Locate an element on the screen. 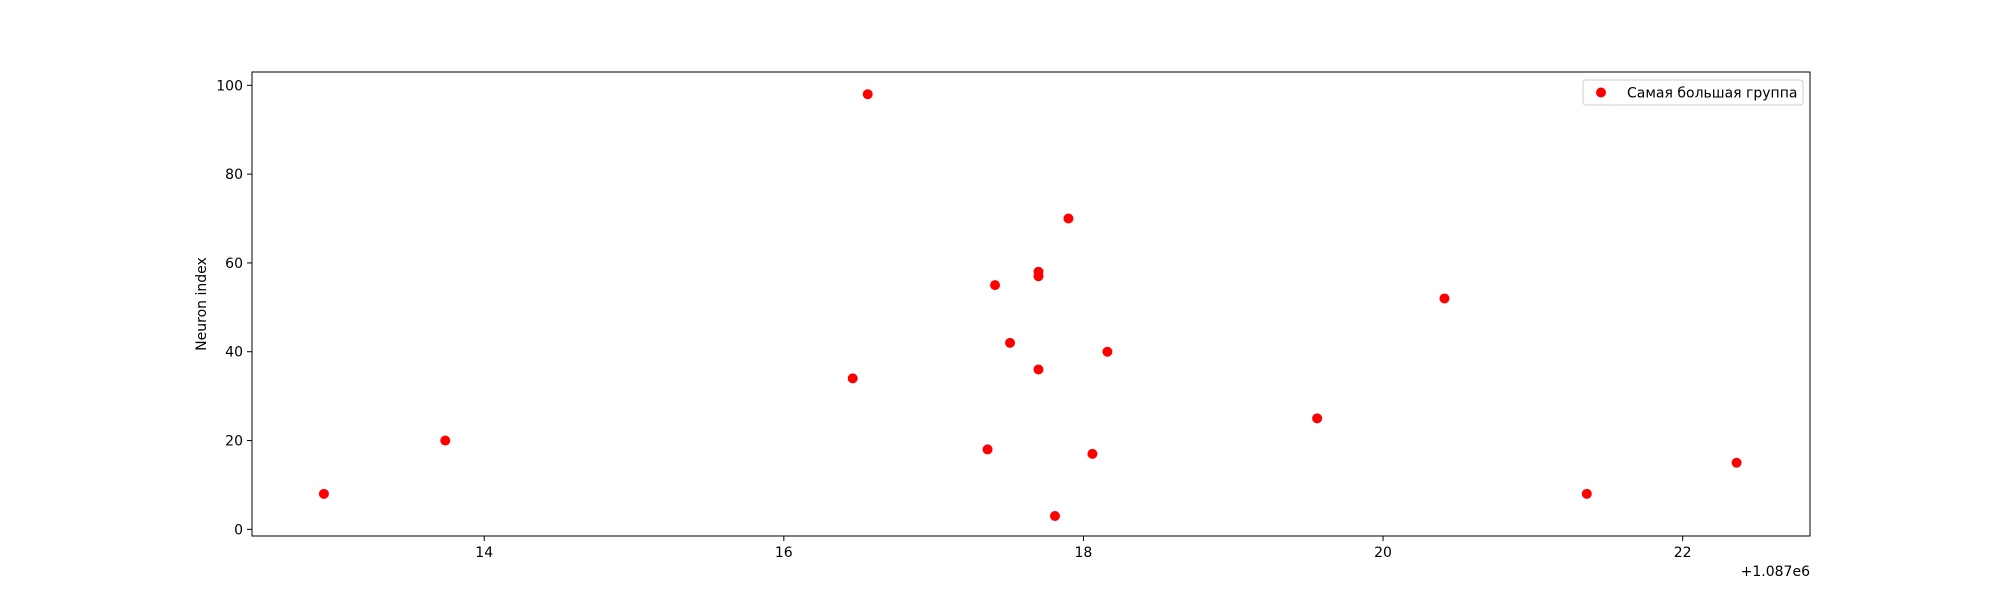  x-tick-label: 20 is located at coordinates (1383, 553).